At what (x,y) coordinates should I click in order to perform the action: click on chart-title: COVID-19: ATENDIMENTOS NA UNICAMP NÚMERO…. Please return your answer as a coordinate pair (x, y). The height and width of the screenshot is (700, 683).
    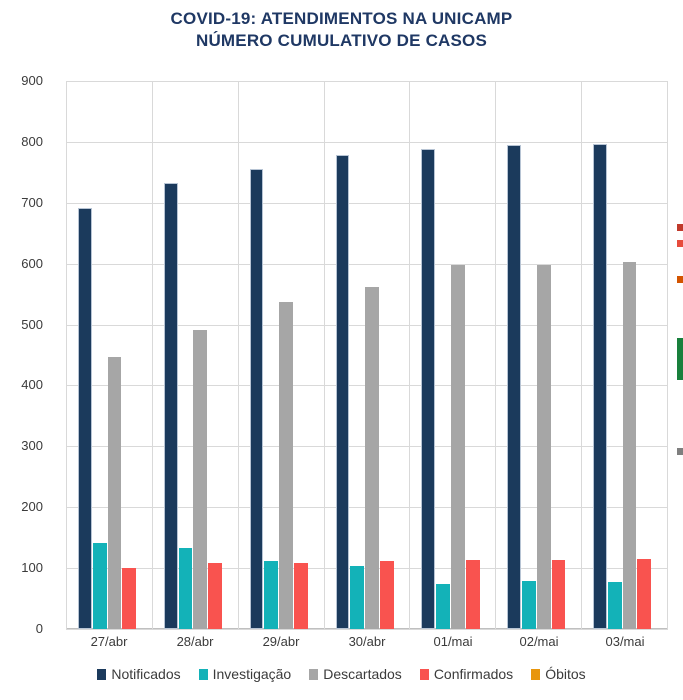
    Looking at the image, I should click on (341, 30).